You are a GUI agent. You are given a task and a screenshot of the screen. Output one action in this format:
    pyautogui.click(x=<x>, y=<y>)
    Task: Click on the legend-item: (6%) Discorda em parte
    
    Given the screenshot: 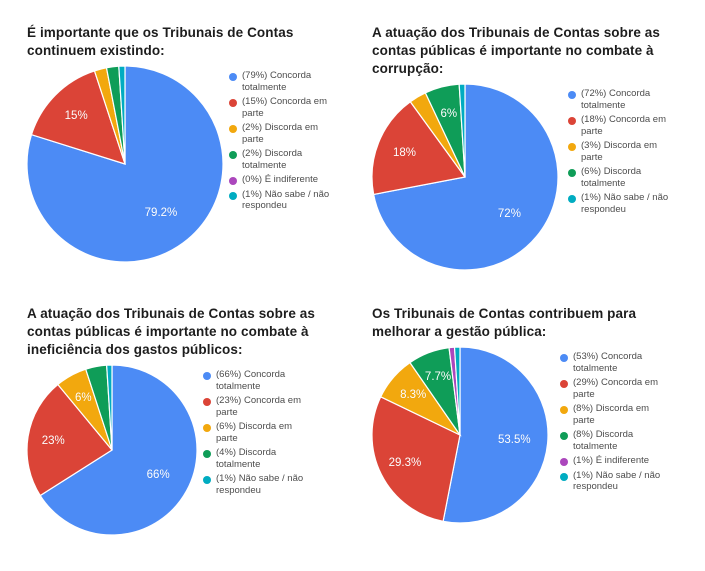 What is the action you would take?
    pyautogui.click(x=257, y=432)
    